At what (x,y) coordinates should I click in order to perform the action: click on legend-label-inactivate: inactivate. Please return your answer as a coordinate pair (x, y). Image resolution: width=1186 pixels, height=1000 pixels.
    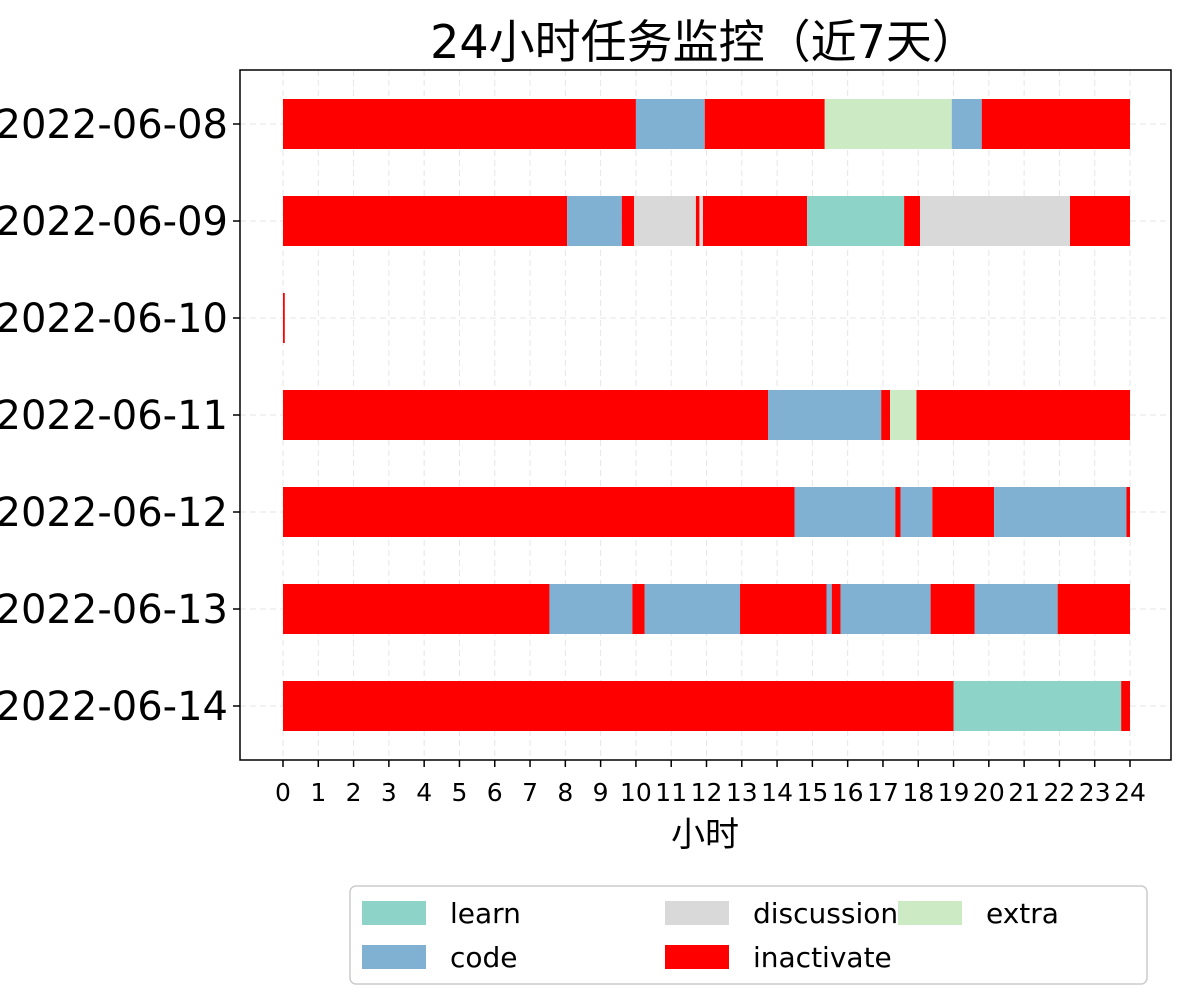
    Looking at the image, I should click on (822, 957).